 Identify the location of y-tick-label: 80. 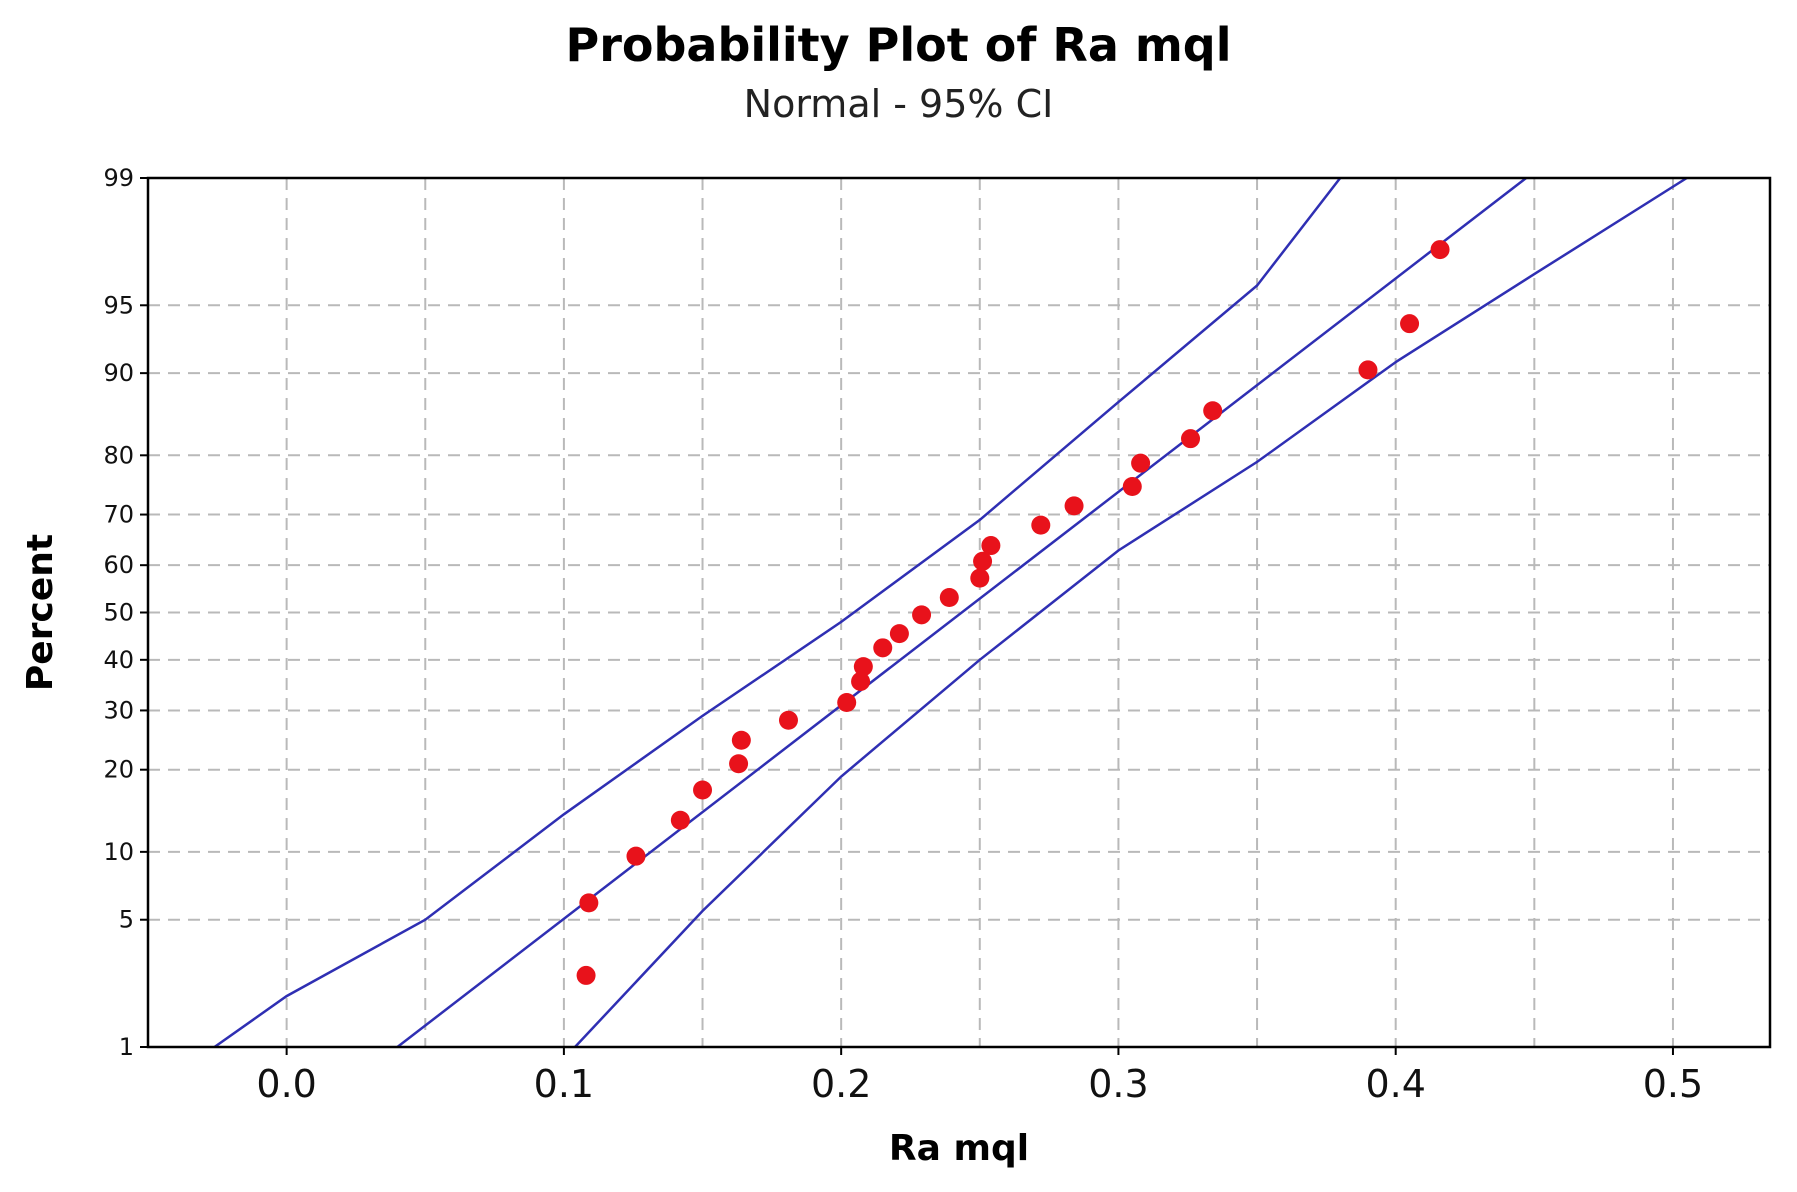
(118, 455).